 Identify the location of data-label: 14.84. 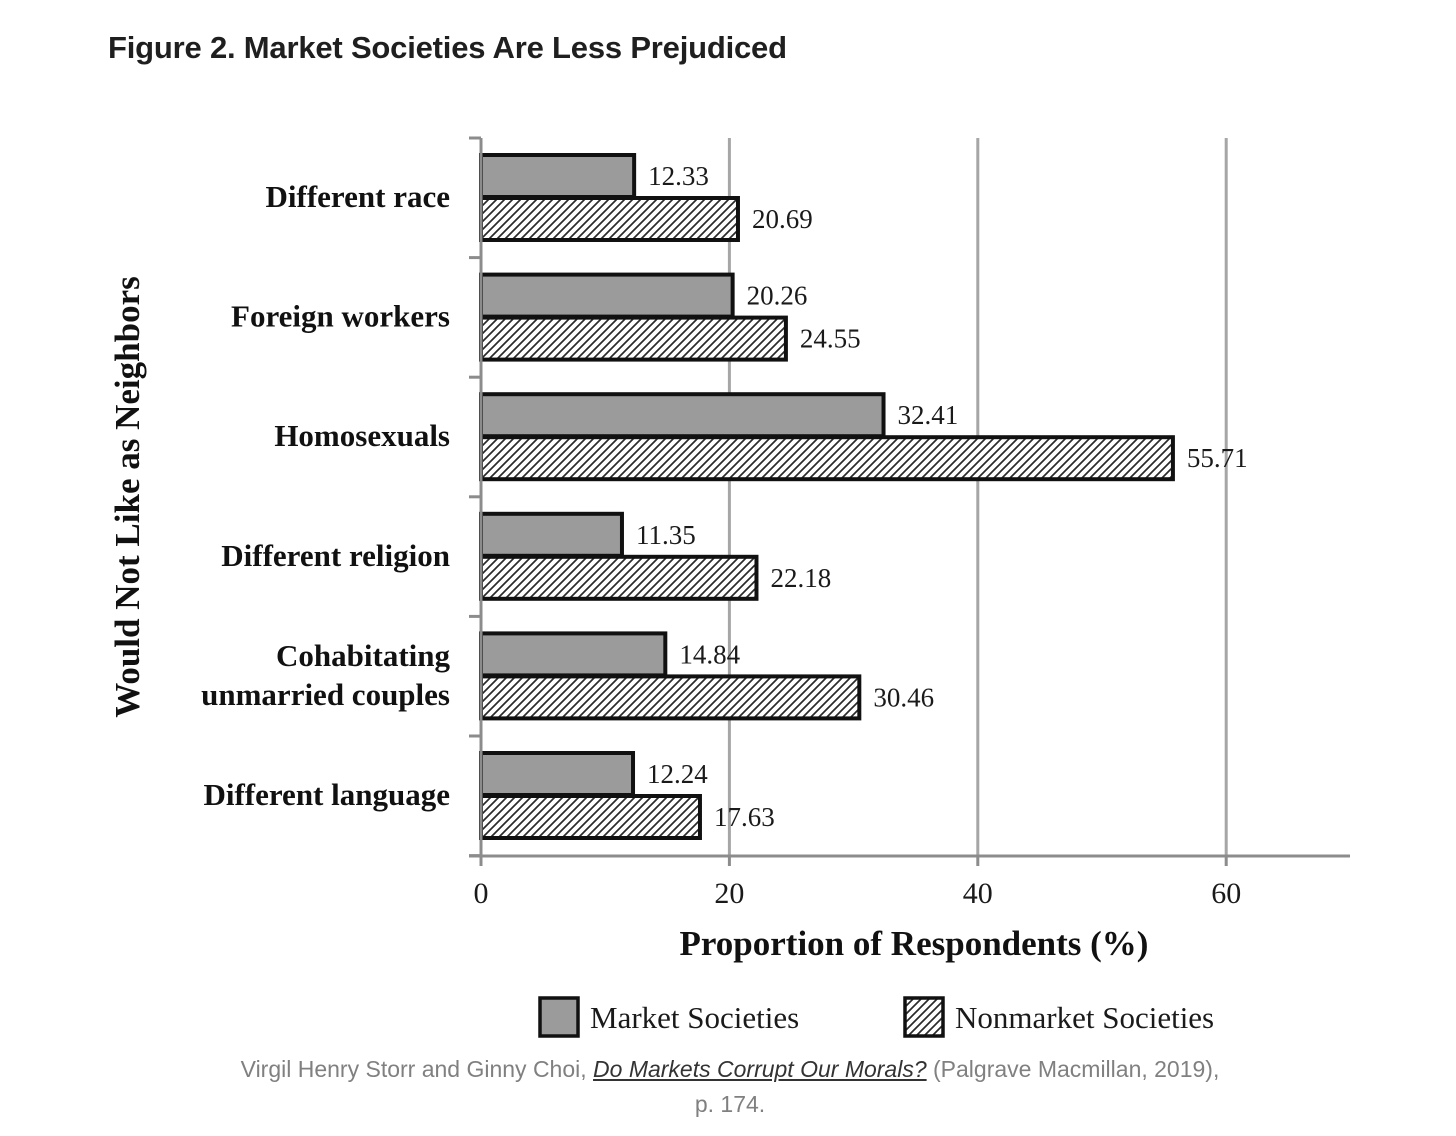
(709, 654).